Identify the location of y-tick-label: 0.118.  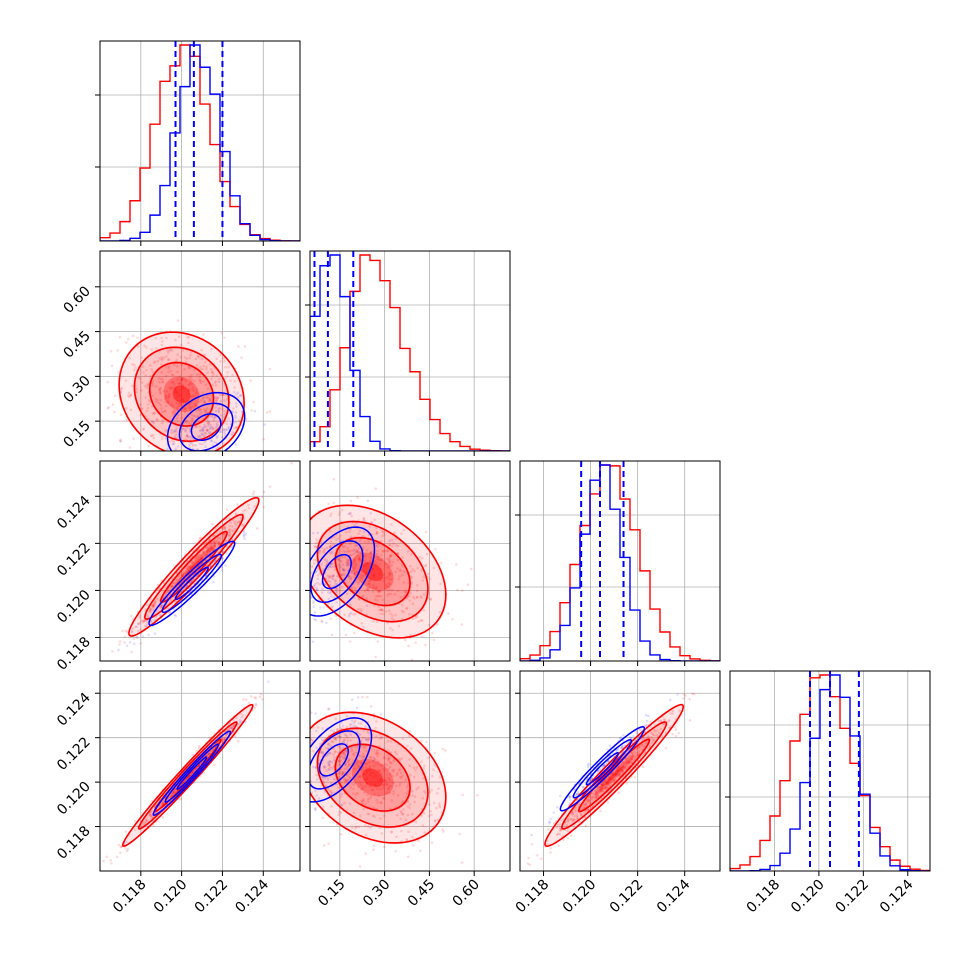
(74, 654).